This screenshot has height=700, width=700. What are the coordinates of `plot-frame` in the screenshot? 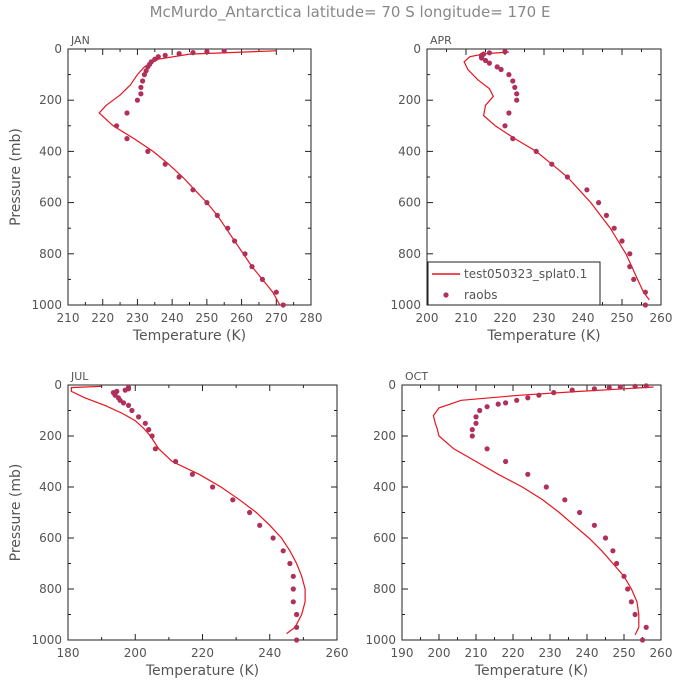 It's located at (202, 512).